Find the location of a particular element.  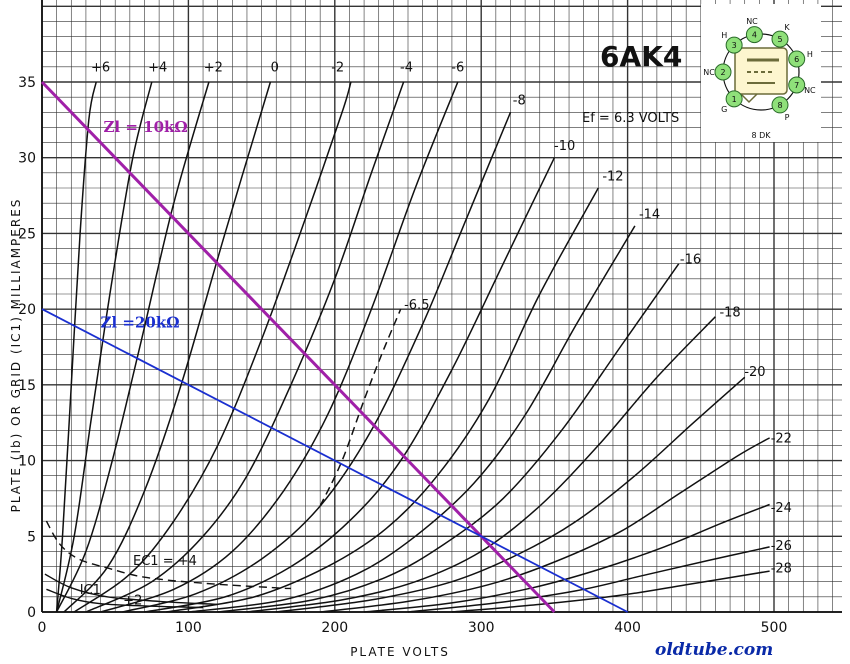

plate-current-label: -26 is located at coordinates (781, 546).